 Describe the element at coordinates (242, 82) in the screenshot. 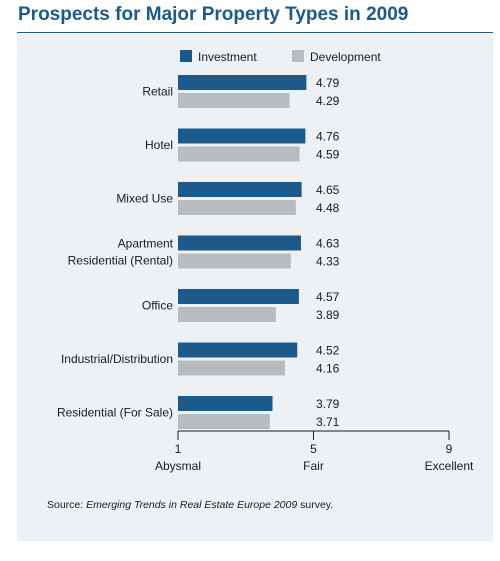

I see `bar-investment-retail` at that location.